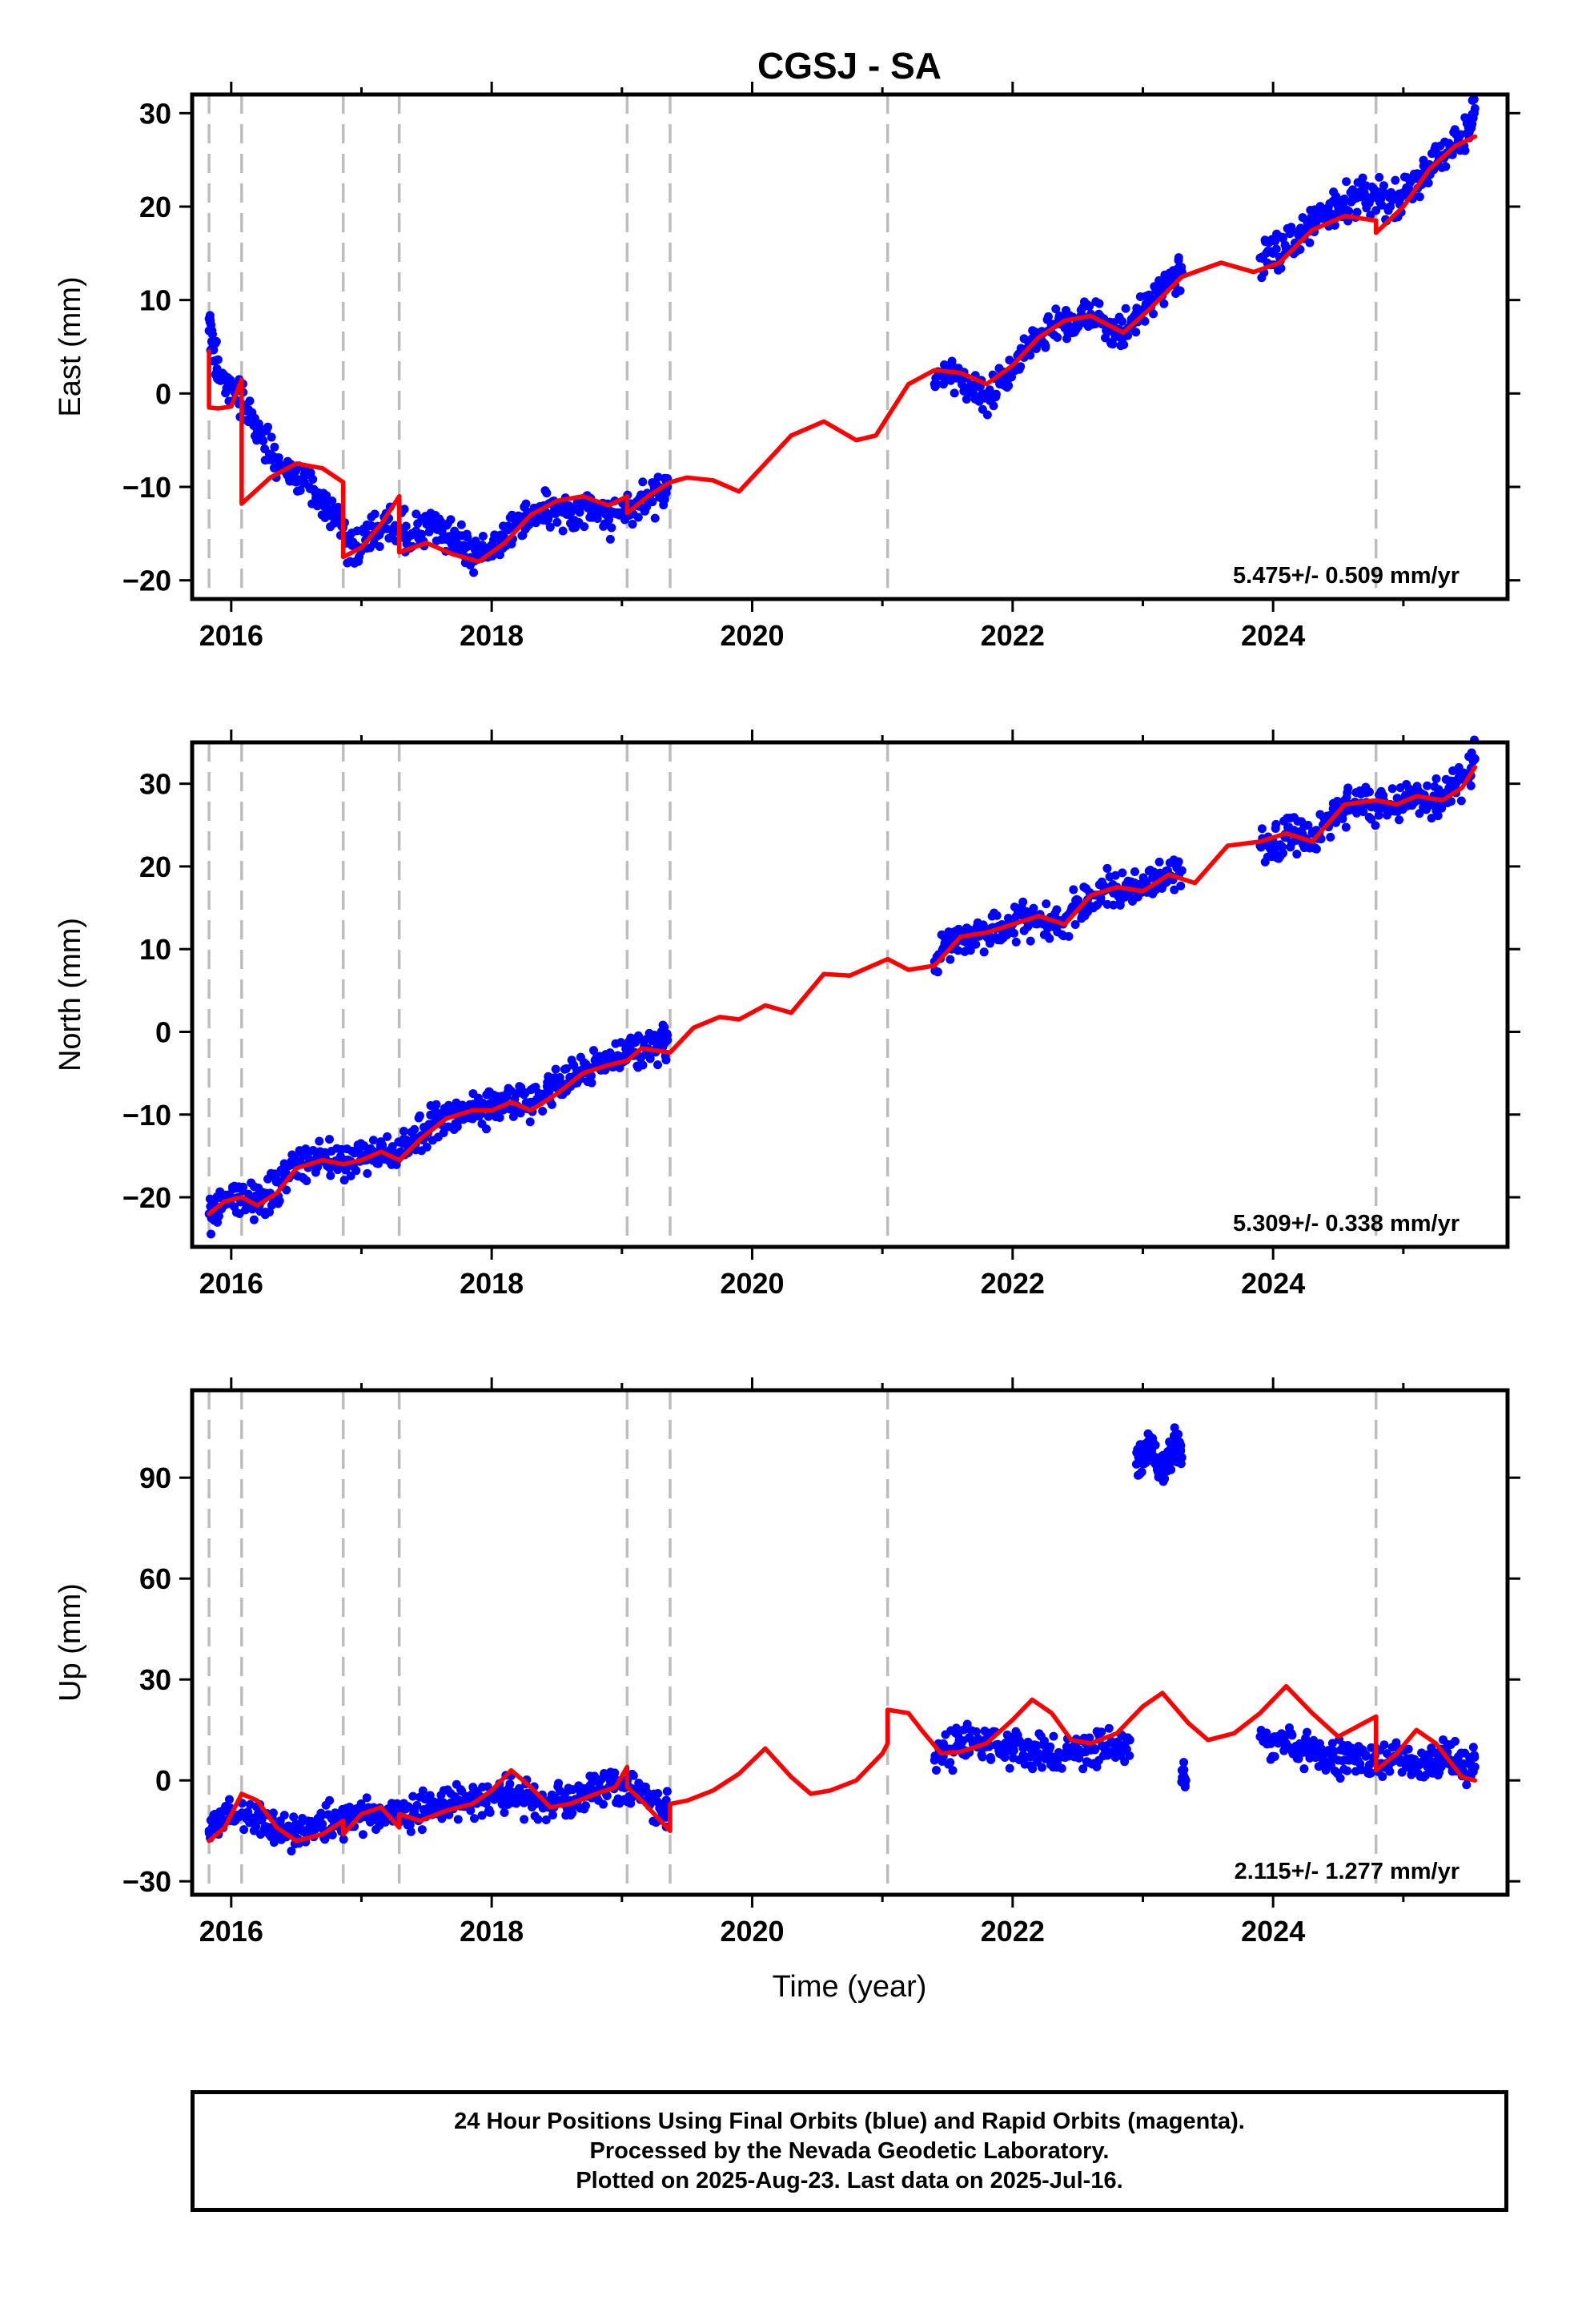 The height and width of the screenshot is (2324, 1582). I want to click on north-y-tick-label: 20, so click(155, 866).